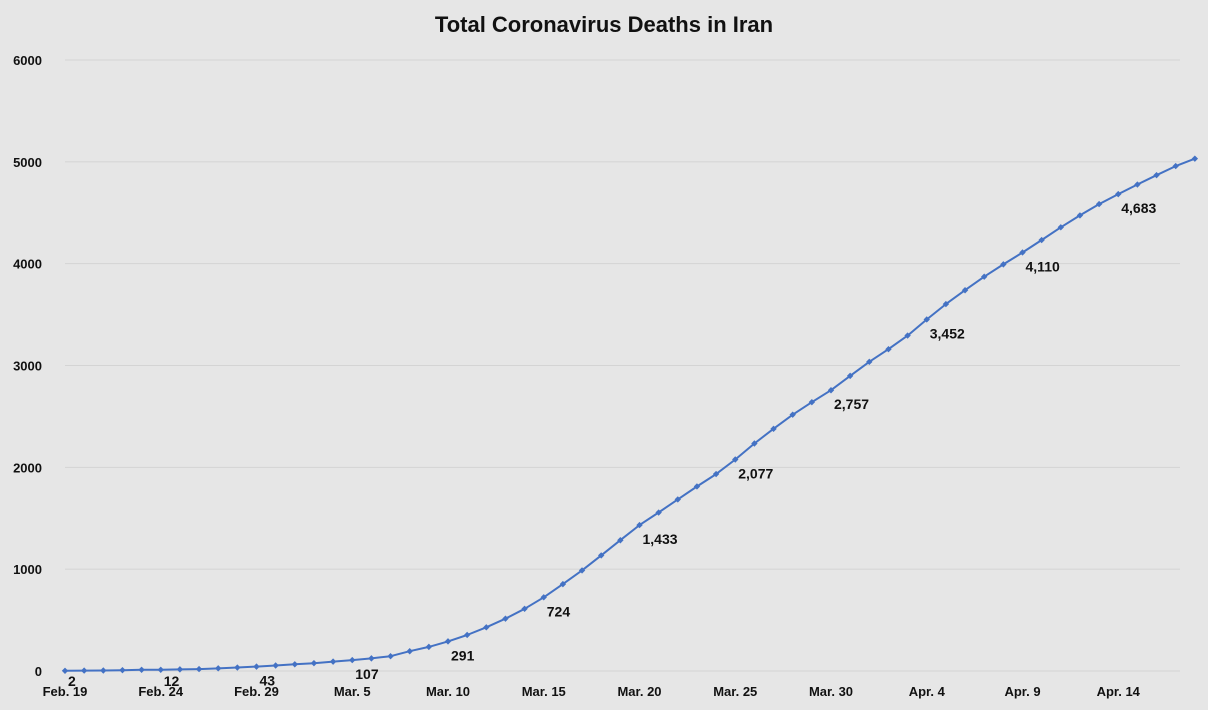  Describe the element at coordinates (1043, 266) in the screenshot. I see `data-label: 4,110` at that location.